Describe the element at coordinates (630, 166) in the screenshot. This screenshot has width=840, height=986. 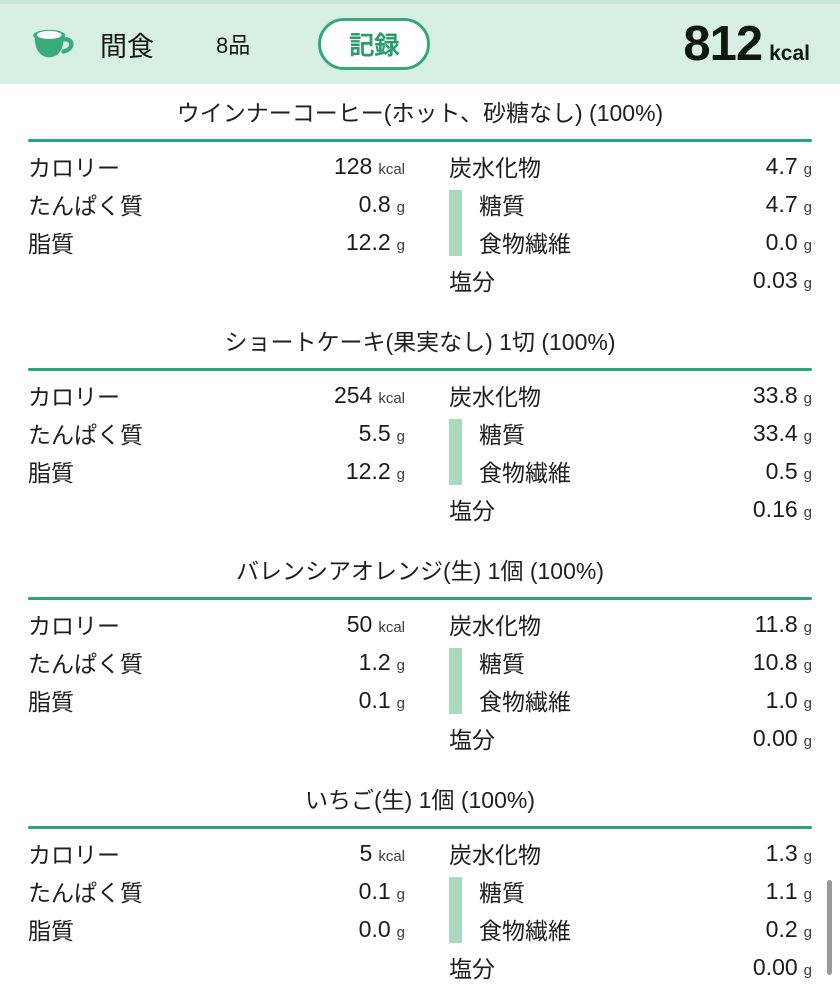
I see `nutrient-row: 炭水化物 4.7 g` at that location.